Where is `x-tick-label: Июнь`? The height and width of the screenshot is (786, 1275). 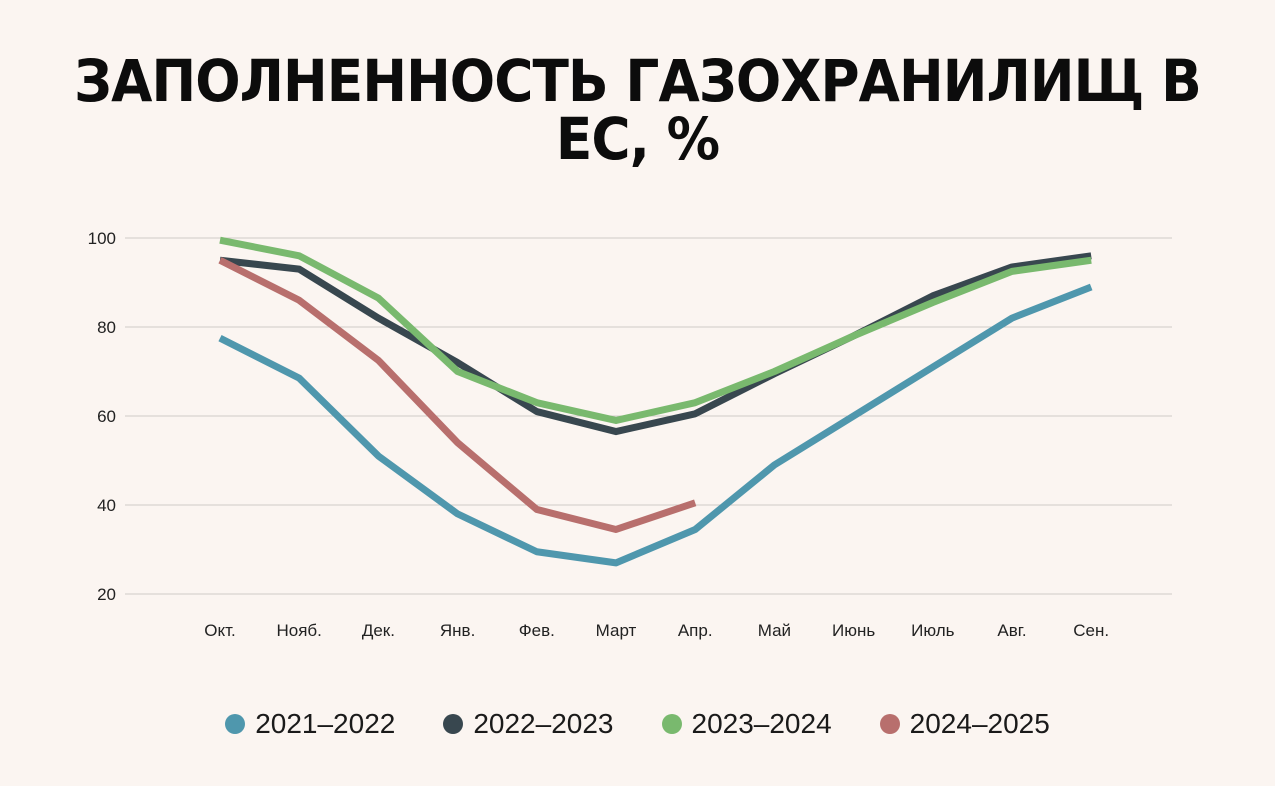 x-tick-label: Июнь is located at coordinates (853, 630).